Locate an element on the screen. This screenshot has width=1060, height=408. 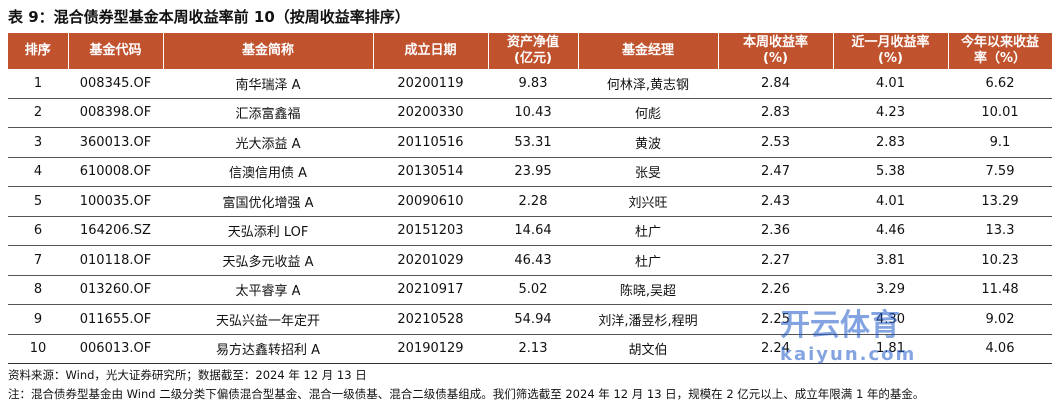
table-cell: 光大添益 A is located at coordinates (268, 142).